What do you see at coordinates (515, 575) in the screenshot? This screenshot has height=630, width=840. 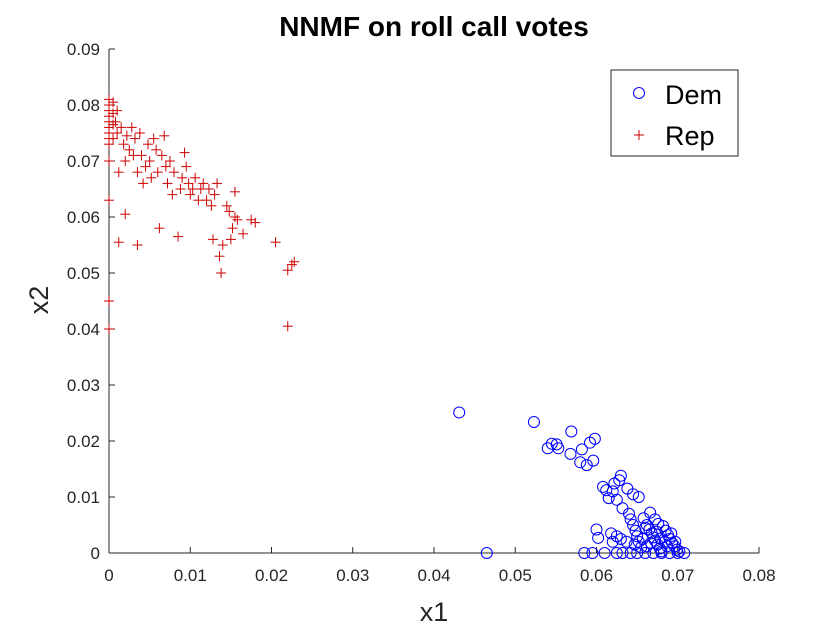 I see `x-tick-label: 0.05` at bounding box center [515, 575].